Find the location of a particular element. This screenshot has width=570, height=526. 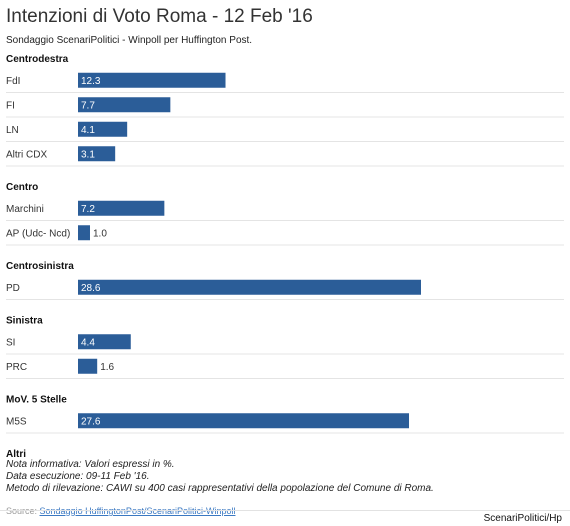

data-label: 7.2 is located at coordinates (88, 209).